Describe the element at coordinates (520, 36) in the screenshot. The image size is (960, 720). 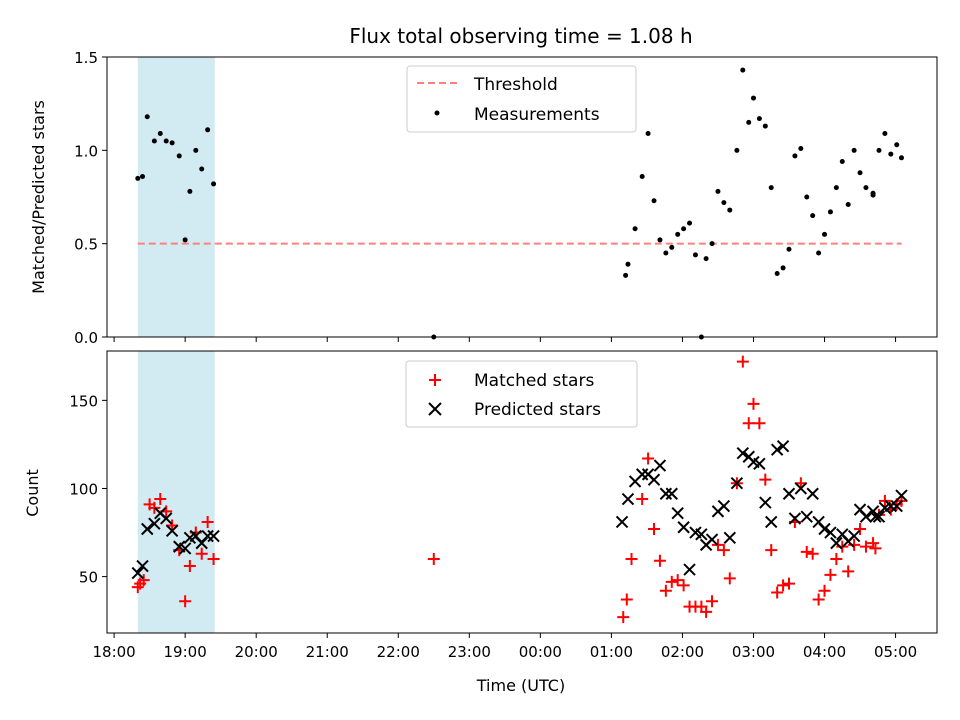
I see `figure-title: Flux total observing time = 1.08 h` at that location.